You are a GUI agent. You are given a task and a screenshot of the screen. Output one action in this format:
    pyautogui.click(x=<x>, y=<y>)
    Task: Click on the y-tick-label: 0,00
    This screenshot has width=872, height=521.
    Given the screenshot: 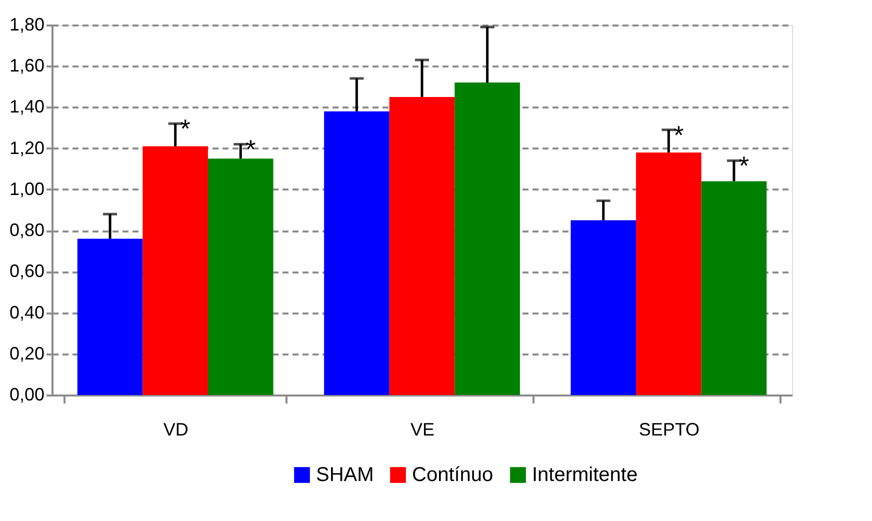 What is the action you would take?
    pyautogui.click(x=26, y=394)
    